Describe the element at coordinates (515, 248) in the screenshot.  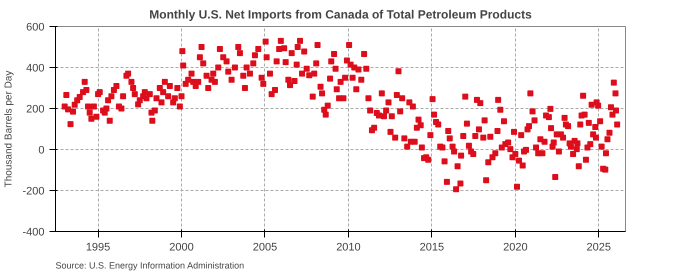
I see `x-tick-label: 2020` at that location.